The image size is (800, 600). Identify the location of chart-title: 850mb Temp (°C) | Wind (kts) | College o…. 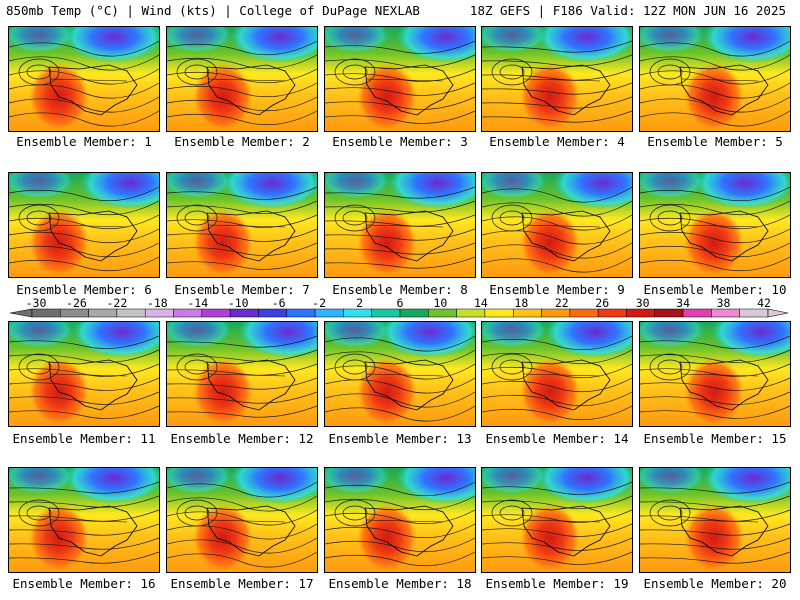
(213, 10).